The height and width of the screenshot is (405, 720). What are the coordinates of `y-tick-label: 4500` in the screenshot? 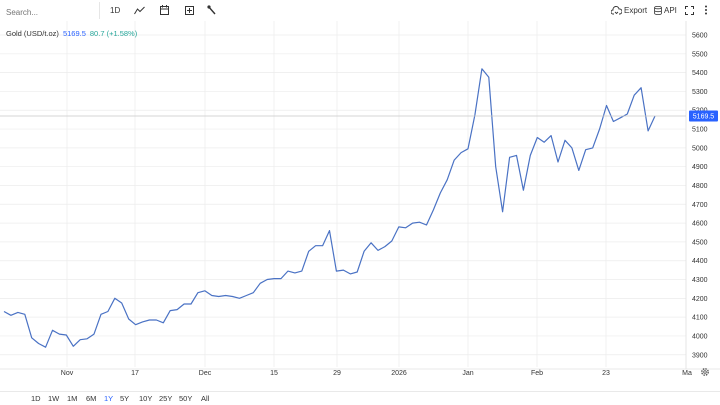 It's located at (700, 242).